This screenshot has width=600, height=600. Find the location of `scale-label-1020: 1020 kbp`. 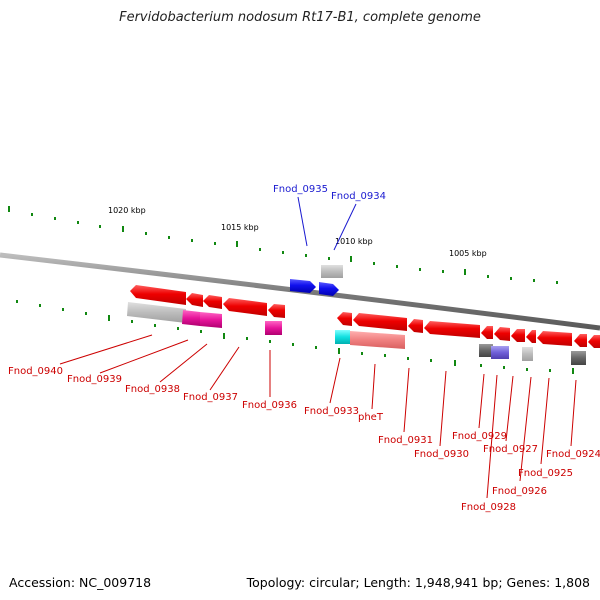

scale-label-1020: 1020 kbp is located at coordinates (127, 210).